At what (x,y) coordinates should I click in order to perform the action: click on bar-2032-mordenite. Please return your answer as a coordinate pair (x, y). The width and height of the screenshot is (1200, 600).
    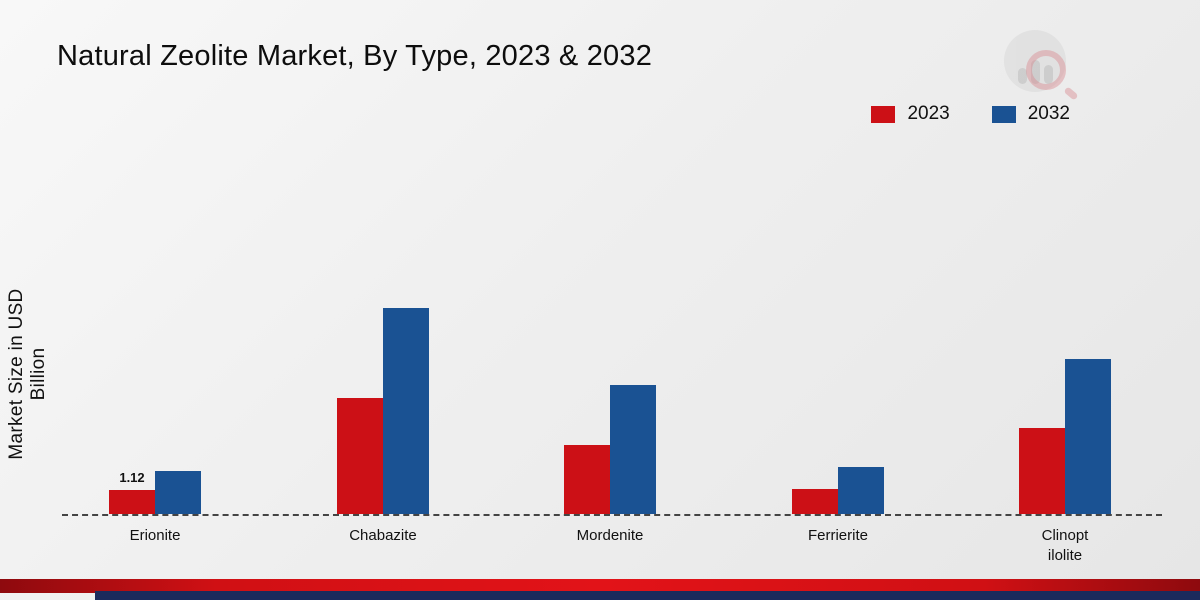
    Looking at the image, I should click on (633, 449).